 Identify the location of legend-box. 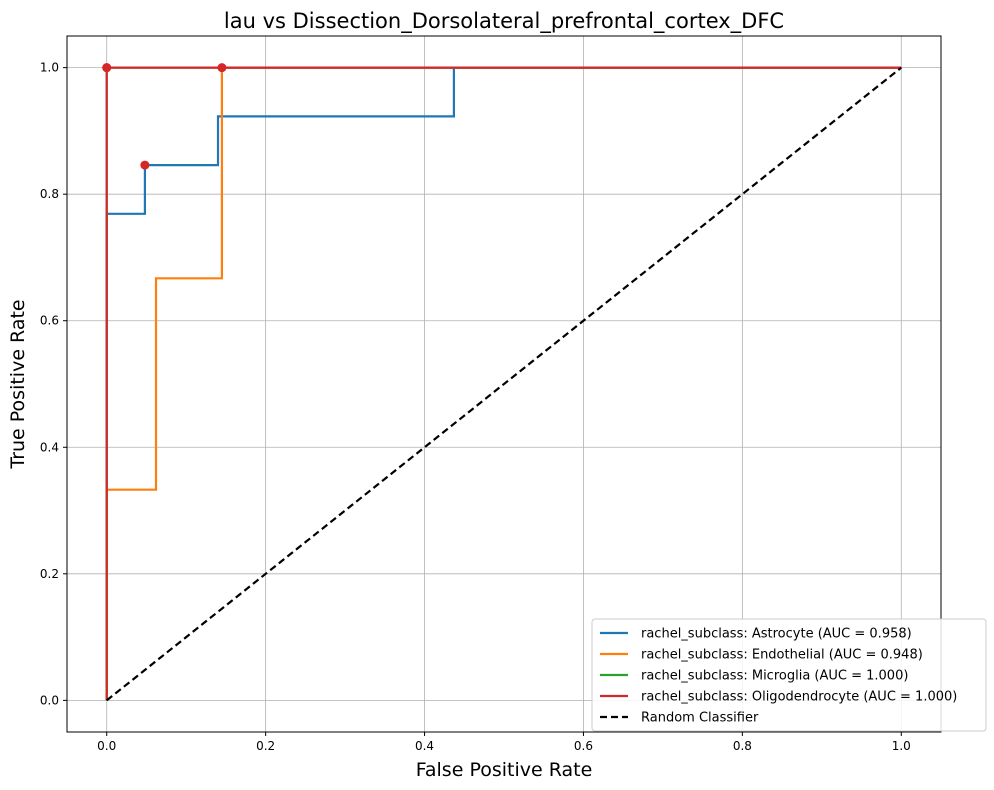
(789, 675).